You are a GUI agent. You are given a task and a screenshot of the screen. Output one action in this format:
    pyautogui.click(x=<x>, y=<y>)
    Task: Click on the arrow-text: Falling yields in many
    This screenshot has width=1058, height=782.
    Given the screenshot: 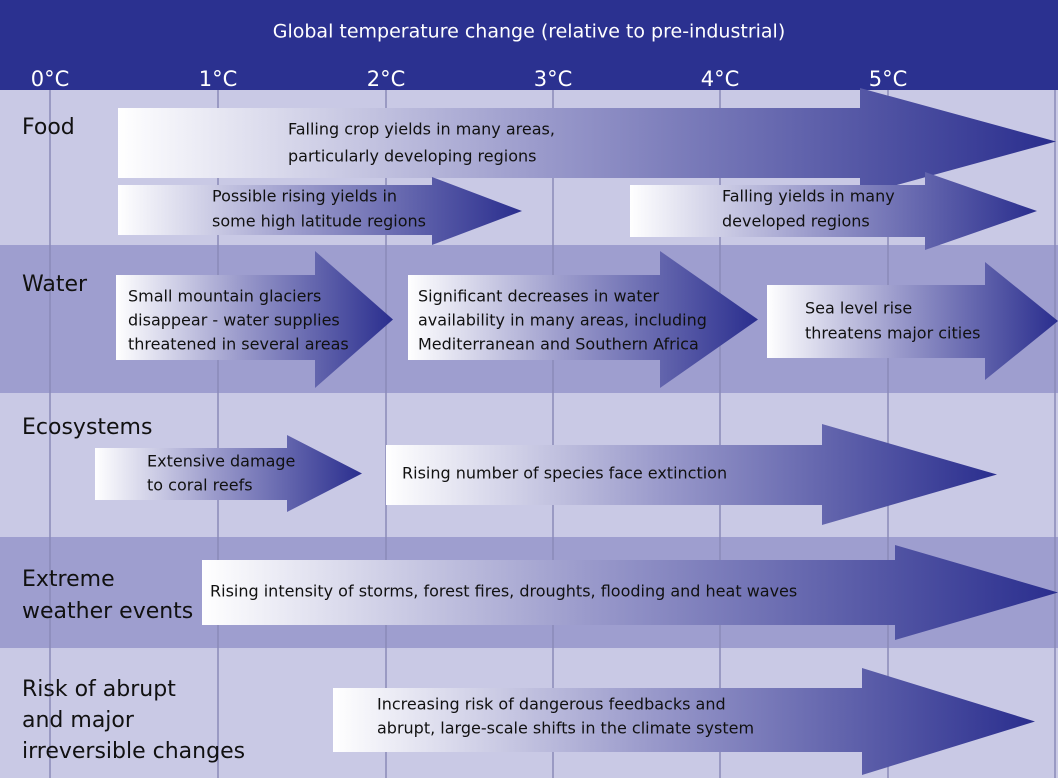 What is the action you would take?
    pyautogui.click(x=808, y=196)
    